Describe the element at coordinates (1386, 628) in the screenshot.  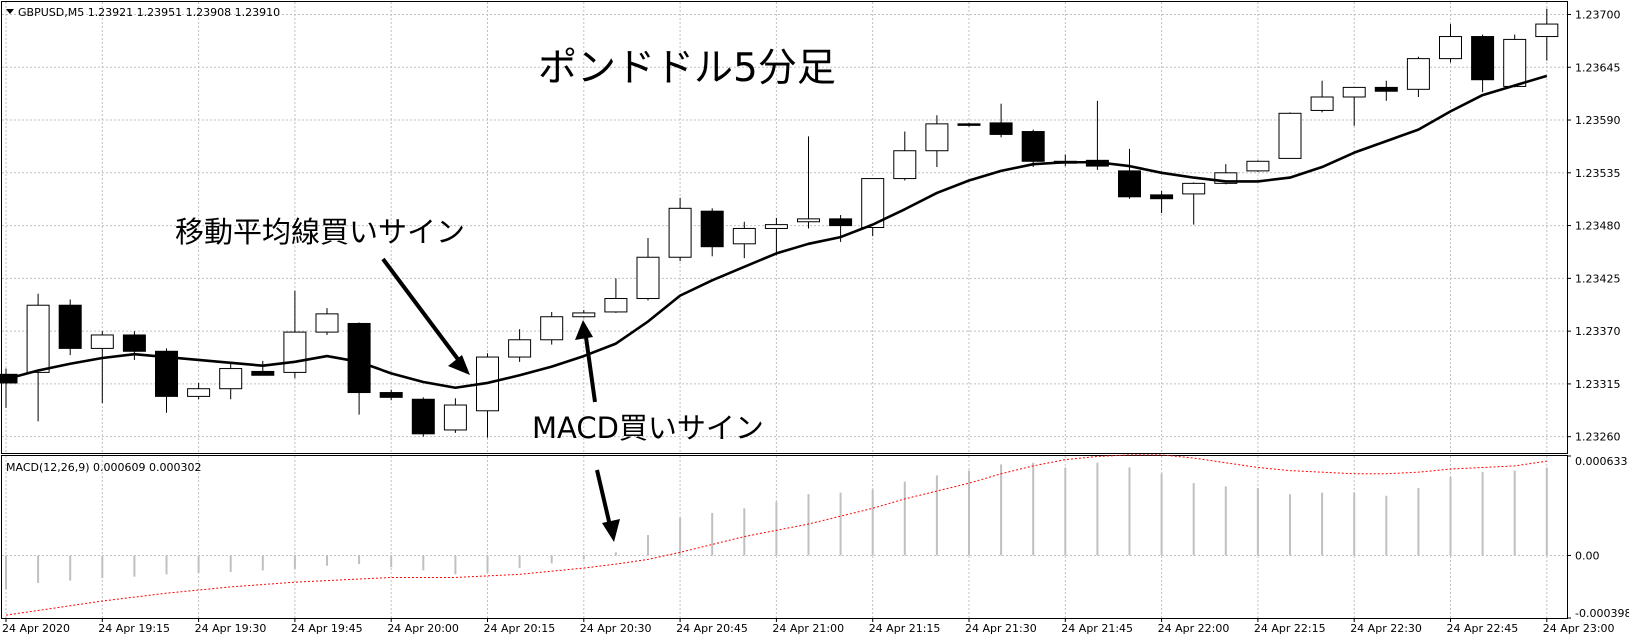
I see `x-tick-label: 24 Apr 22:30` at that location.